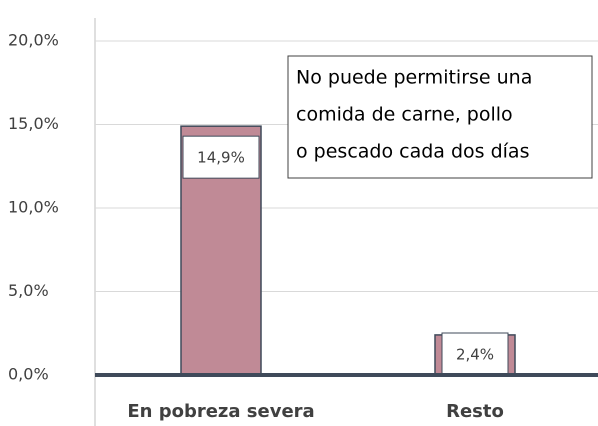 The width and height of the screenshot is (598, 426). Describe the element at coordinates (404, 115) in the screenshot. I see `annotation-text: comida de carne, pollo` at that location.